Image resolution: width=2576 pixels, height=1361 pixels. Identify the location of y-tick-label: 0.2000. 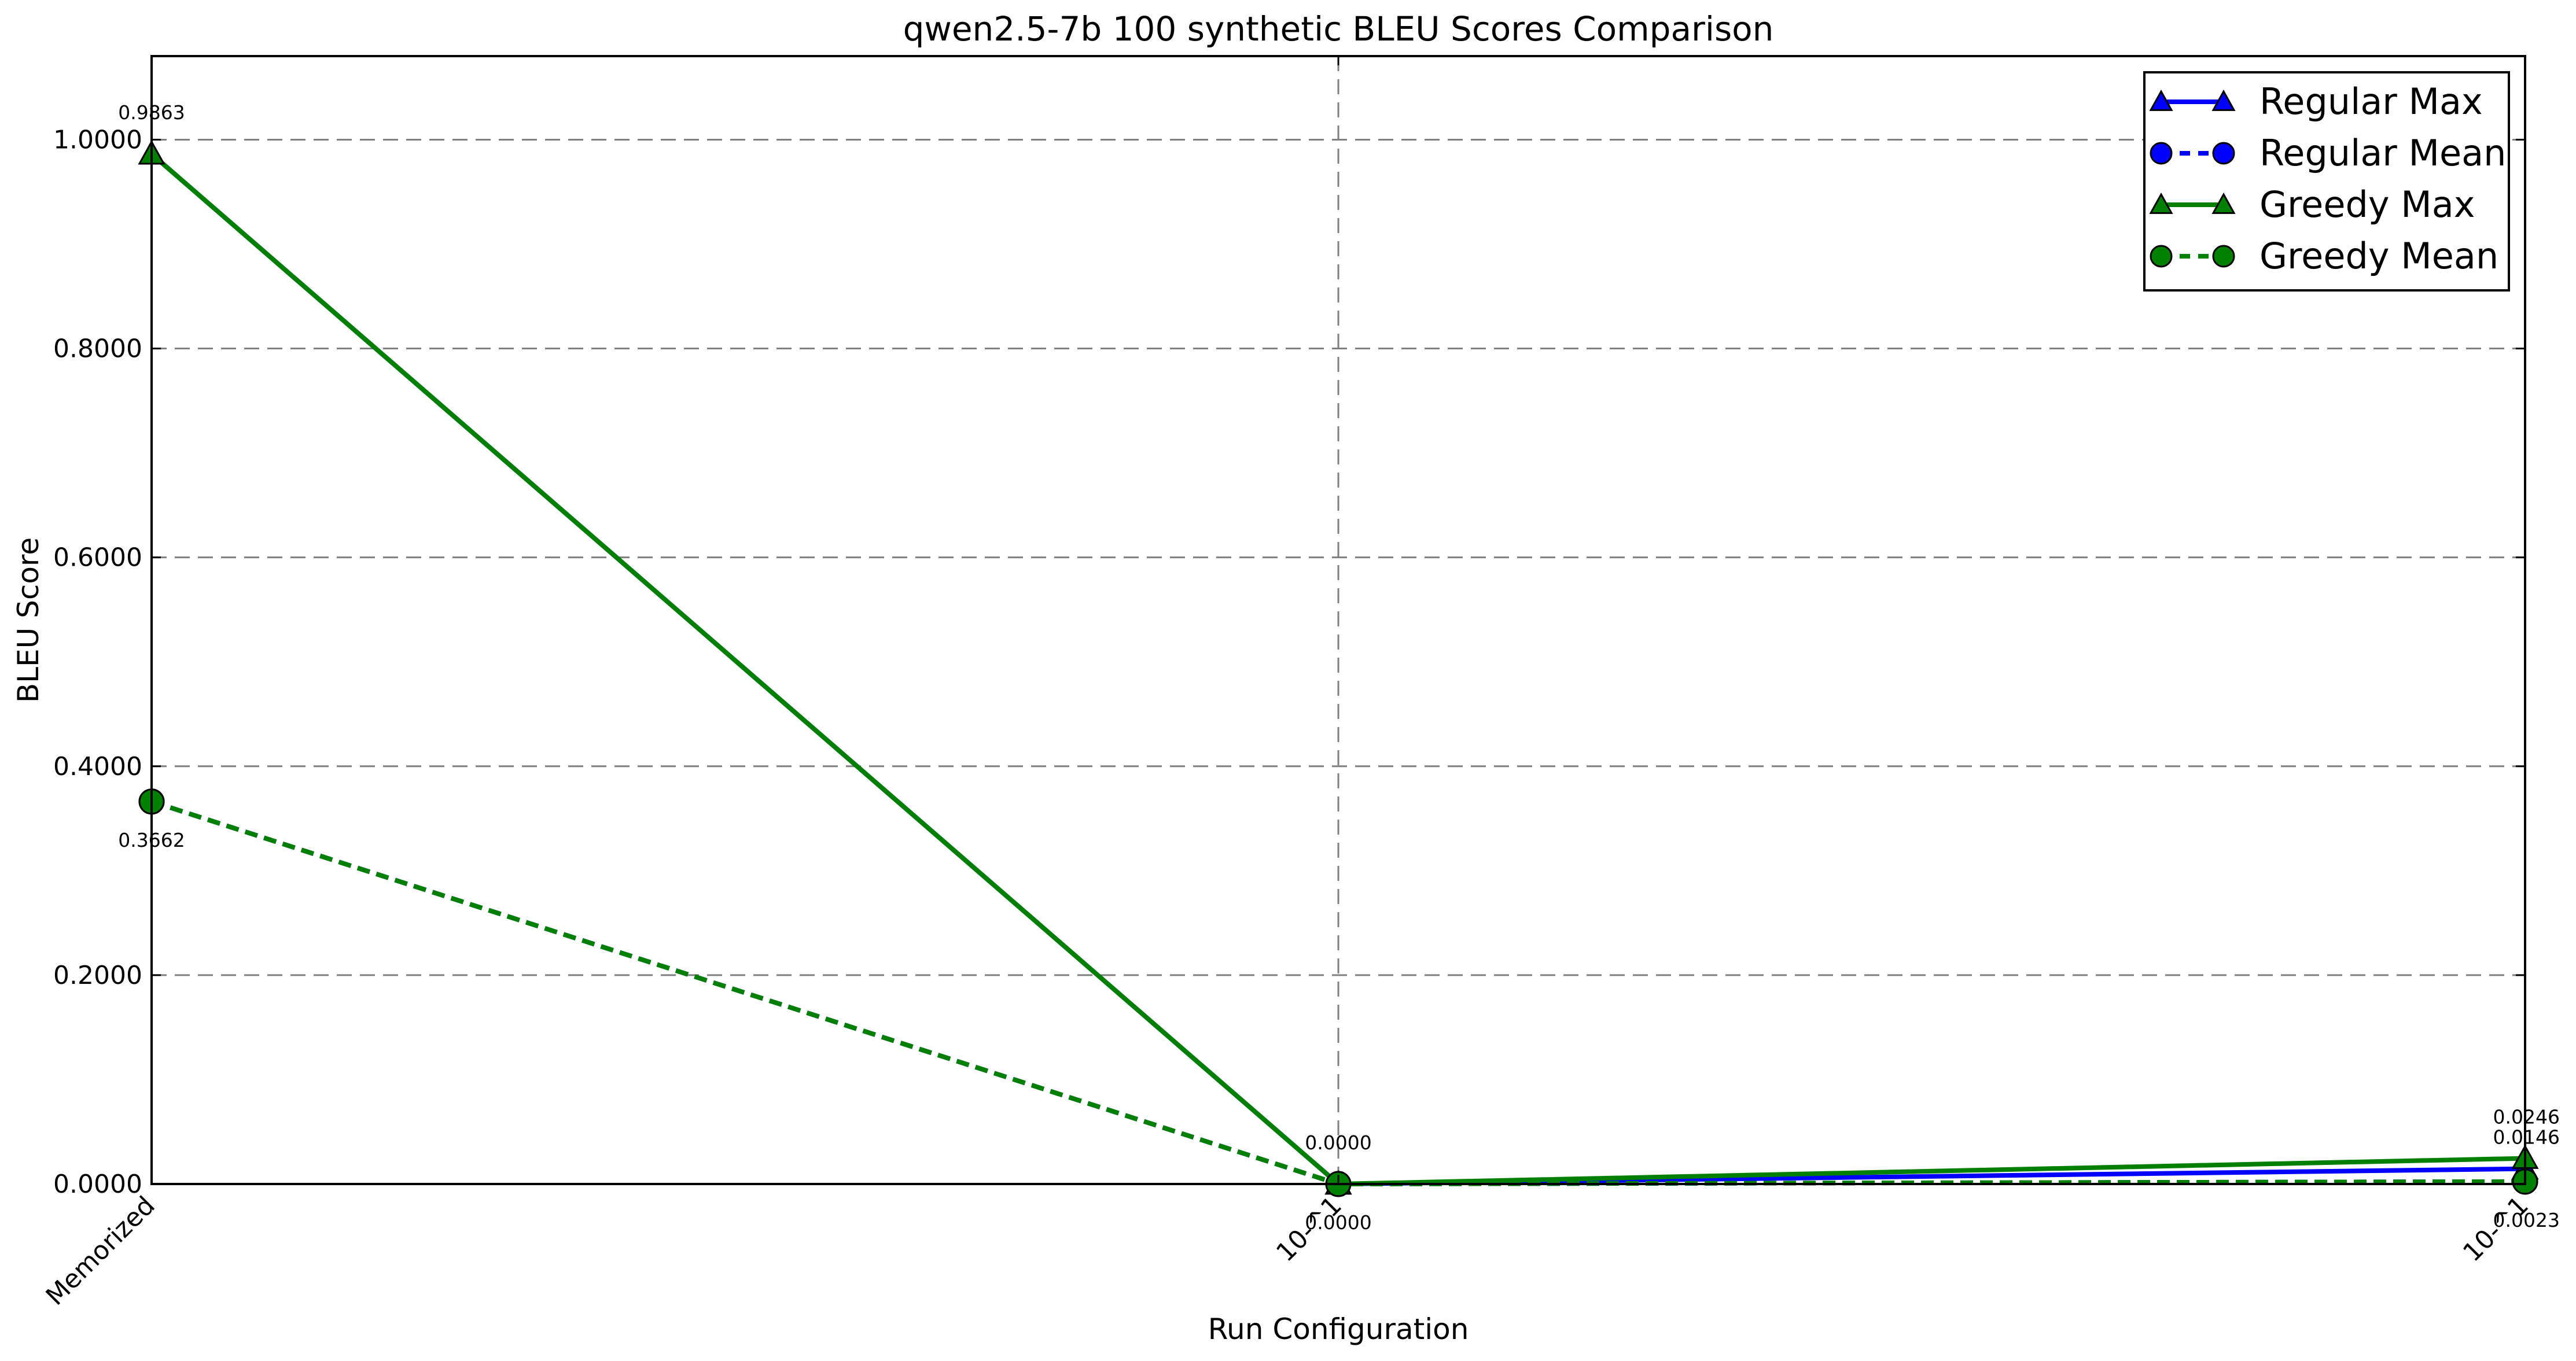
(97, 975).